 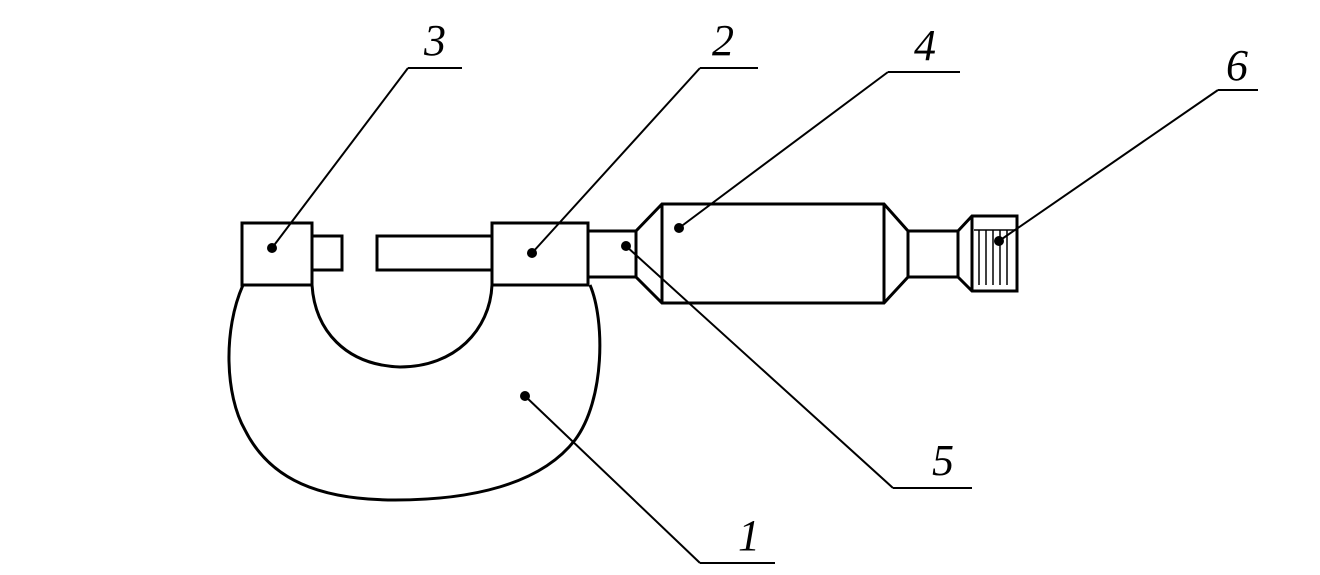 I want to click on label-frame: 1, so click(x=749, y=535).